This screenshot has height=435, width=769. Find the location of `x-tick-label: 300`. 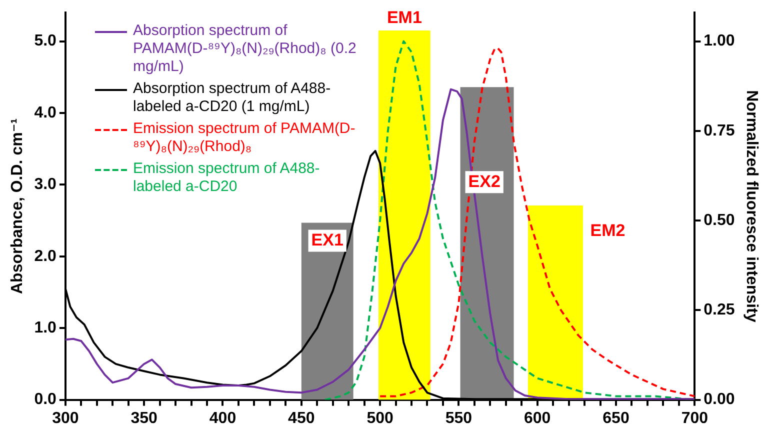

x-tick-label: 300 is located at coordinates (65, 418).